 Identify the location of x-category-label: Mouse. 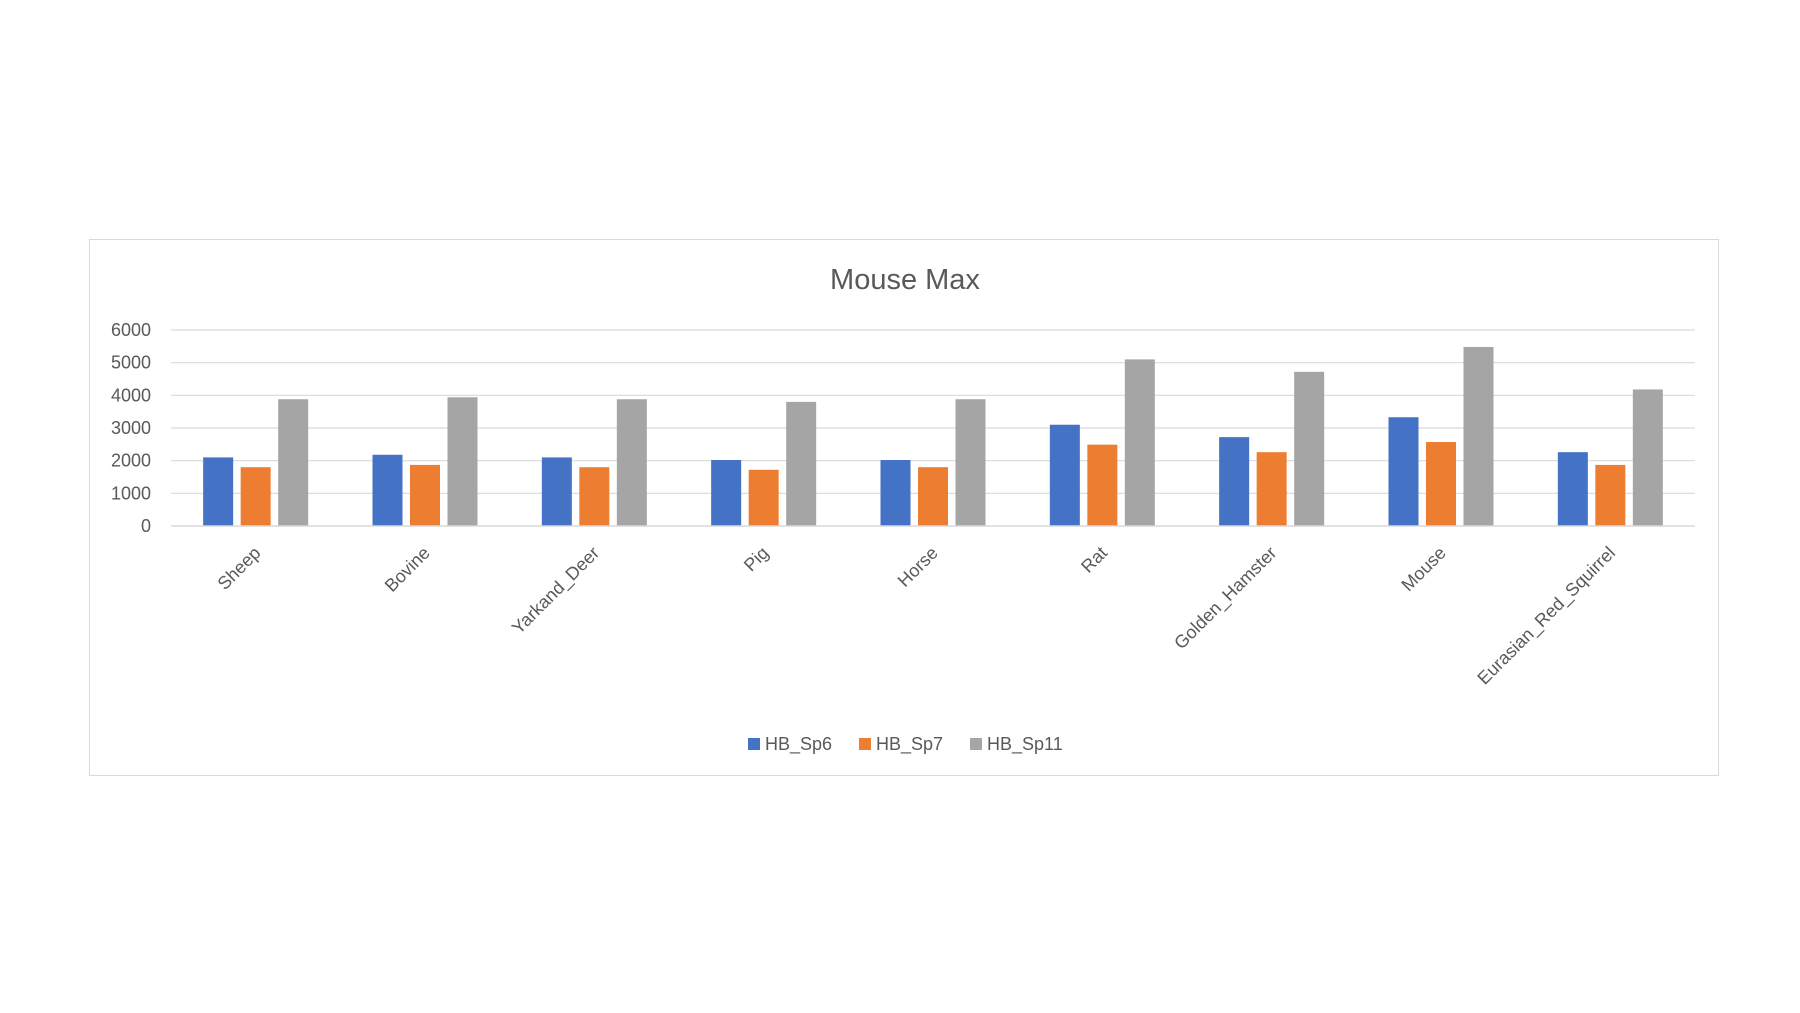
(1423, 569).